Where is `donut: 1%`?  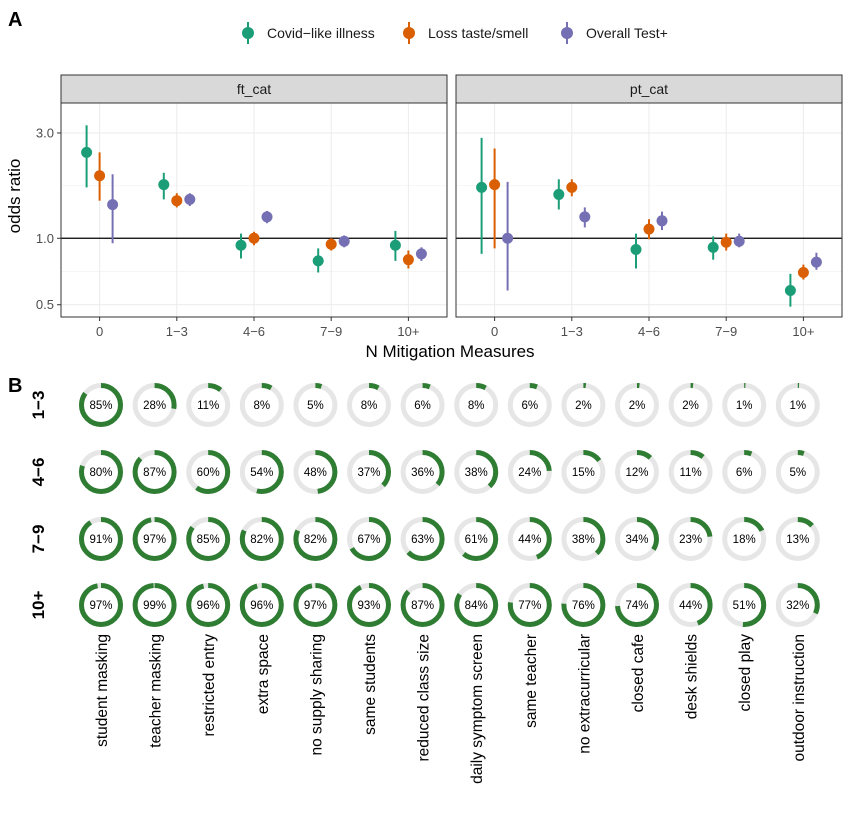 donut: 1% is located at coordinates (744, 405).